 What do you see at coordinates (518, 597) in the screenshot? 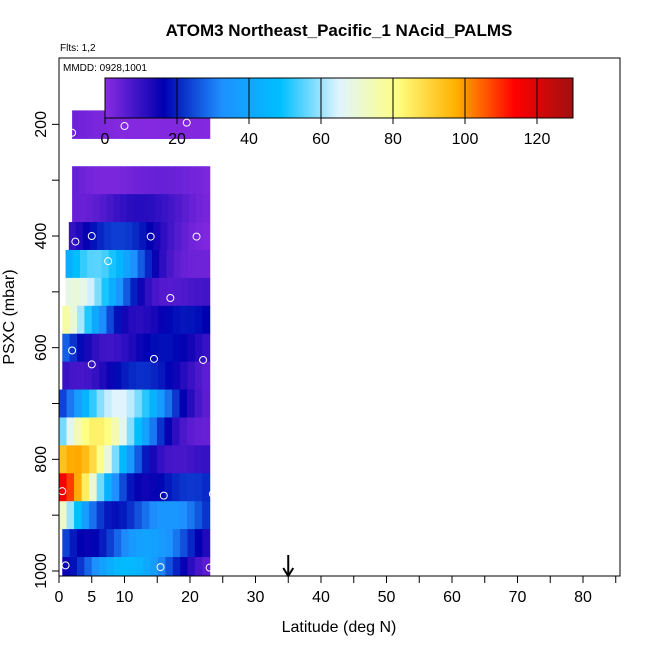
I see `x-tick-label: 70` at bounding box center [518, 597].